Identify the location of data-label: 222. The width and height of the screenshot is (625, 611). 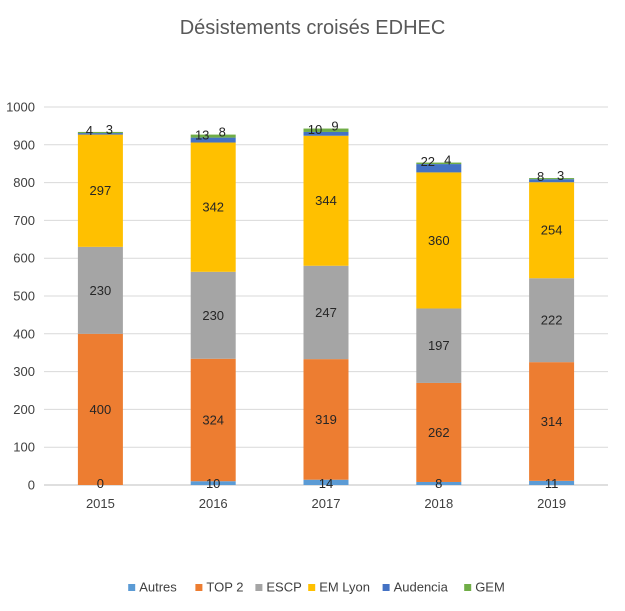
(552, 320).